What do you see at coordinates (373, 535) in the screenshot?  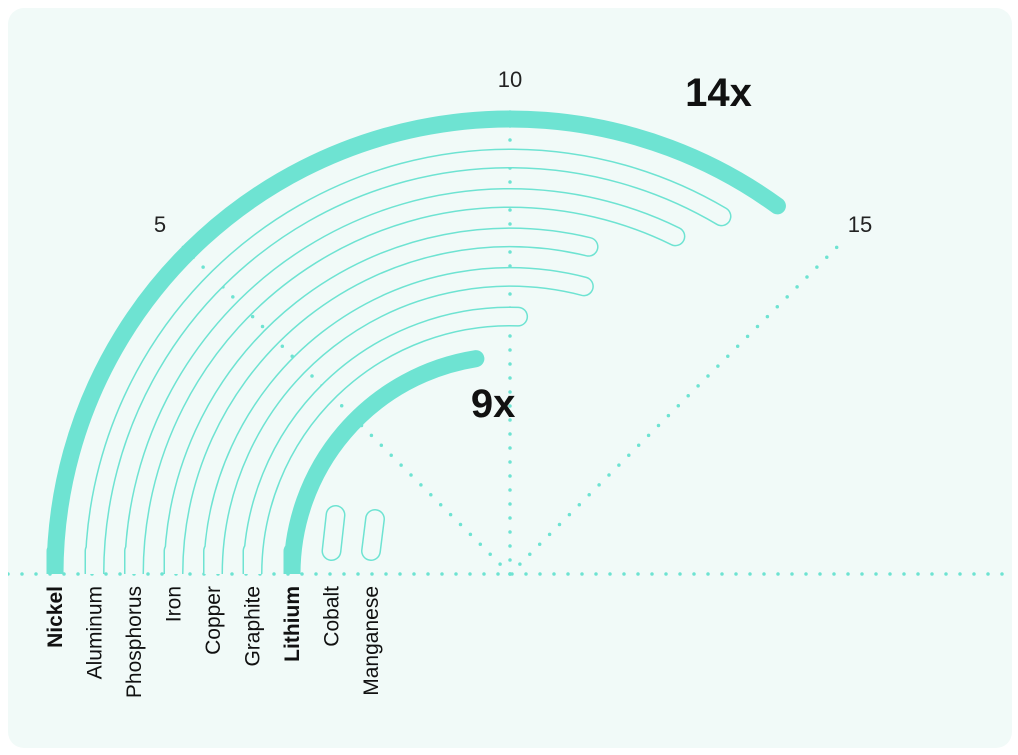 I see `bar-inner-manganese` at bounding box center [373, 535].